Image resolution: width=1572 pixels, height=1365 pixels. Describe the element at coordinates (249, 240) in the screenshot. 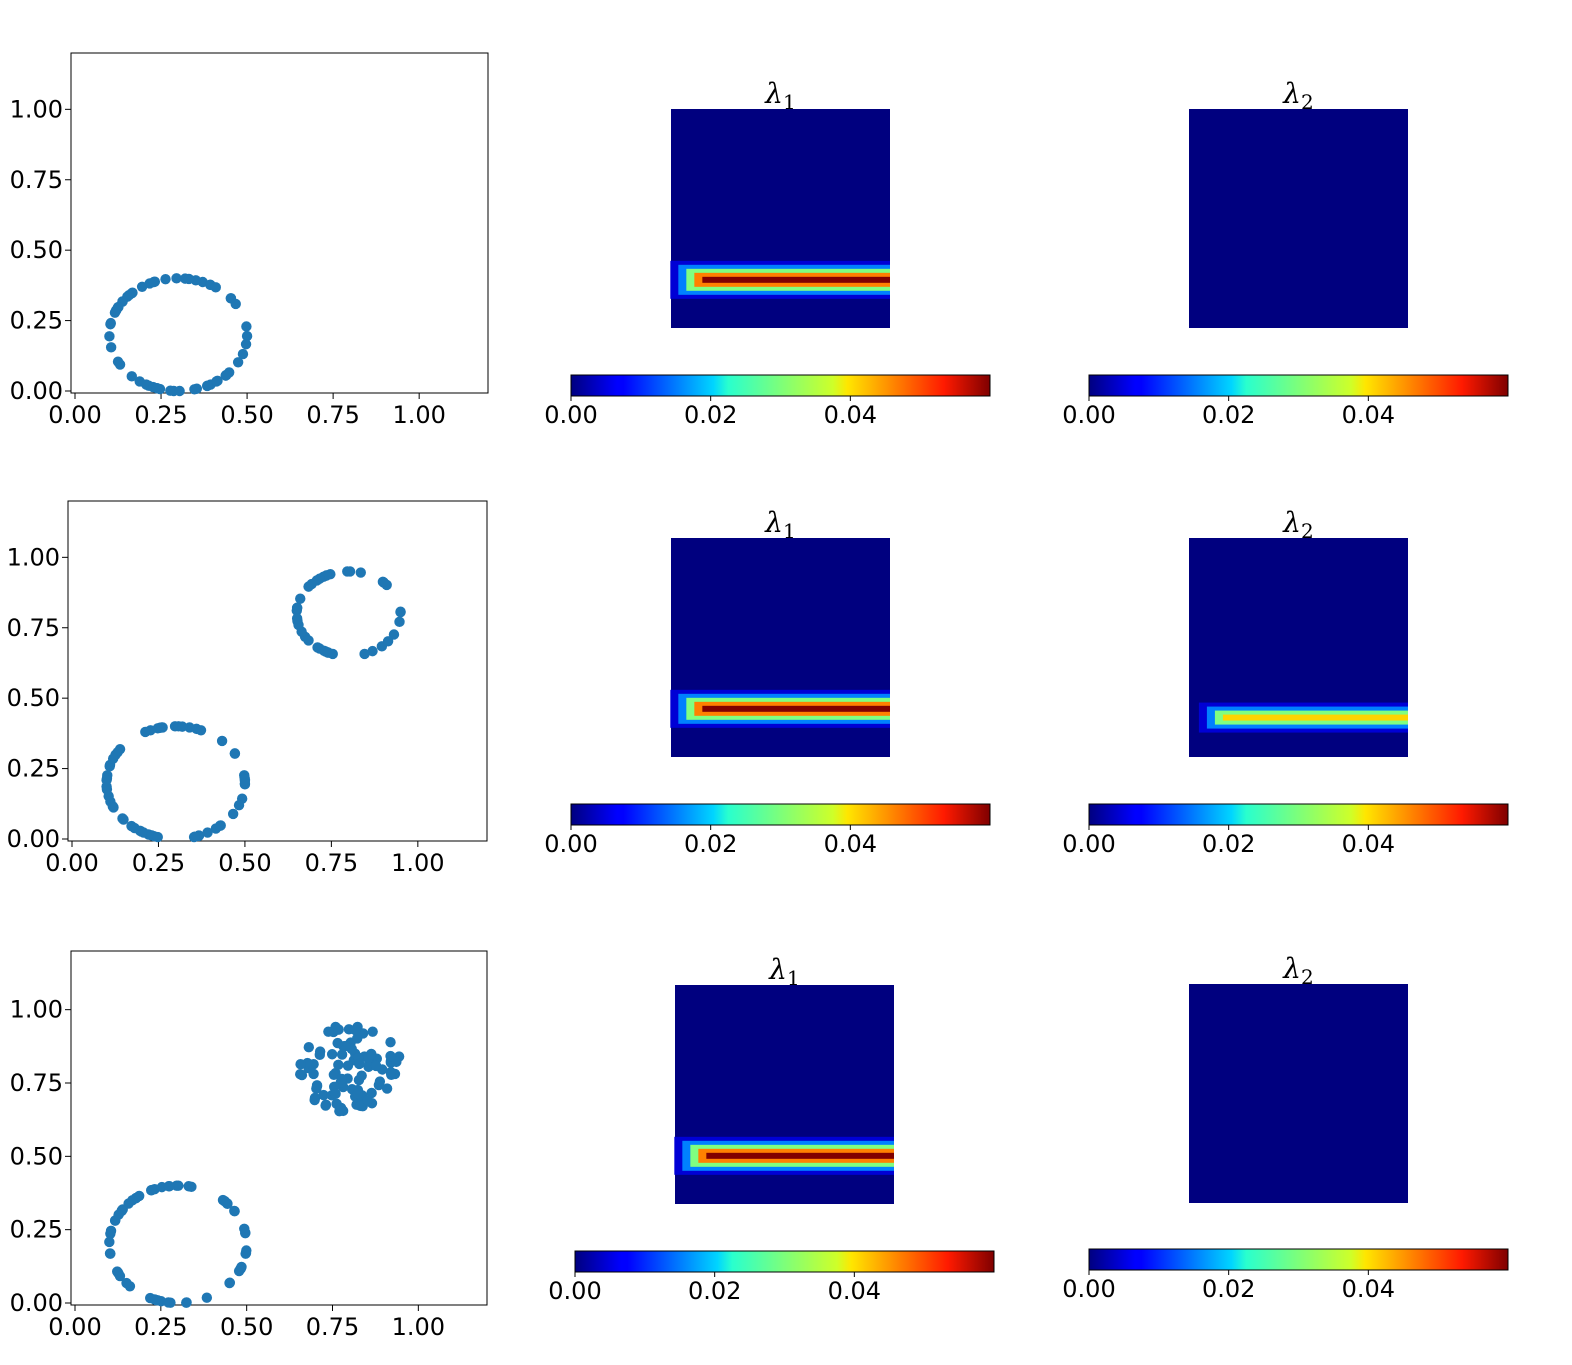

I see `scatter-panel-row1: 0.00 0.25 0.50 0.75 1.00 0.00 0.25 0.50 0.75 1.00` at that location.